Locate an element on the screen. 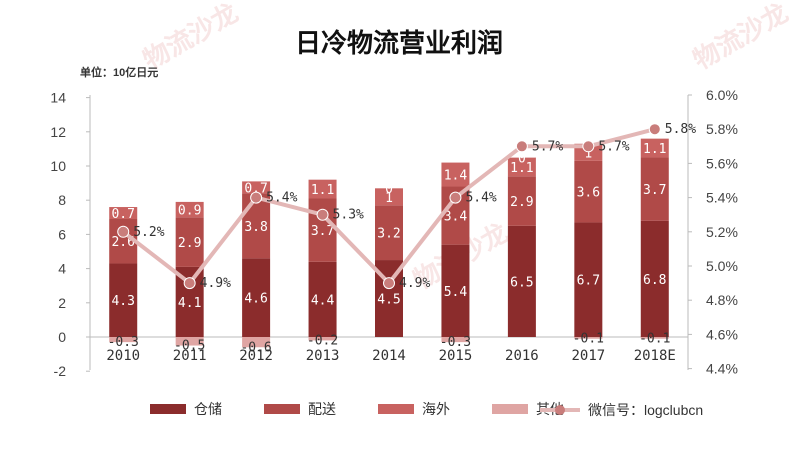 Image resolution: width=798 pixels, height=449 pixels. y-left-tick-label: 14 is located at coordinates (58, 98).